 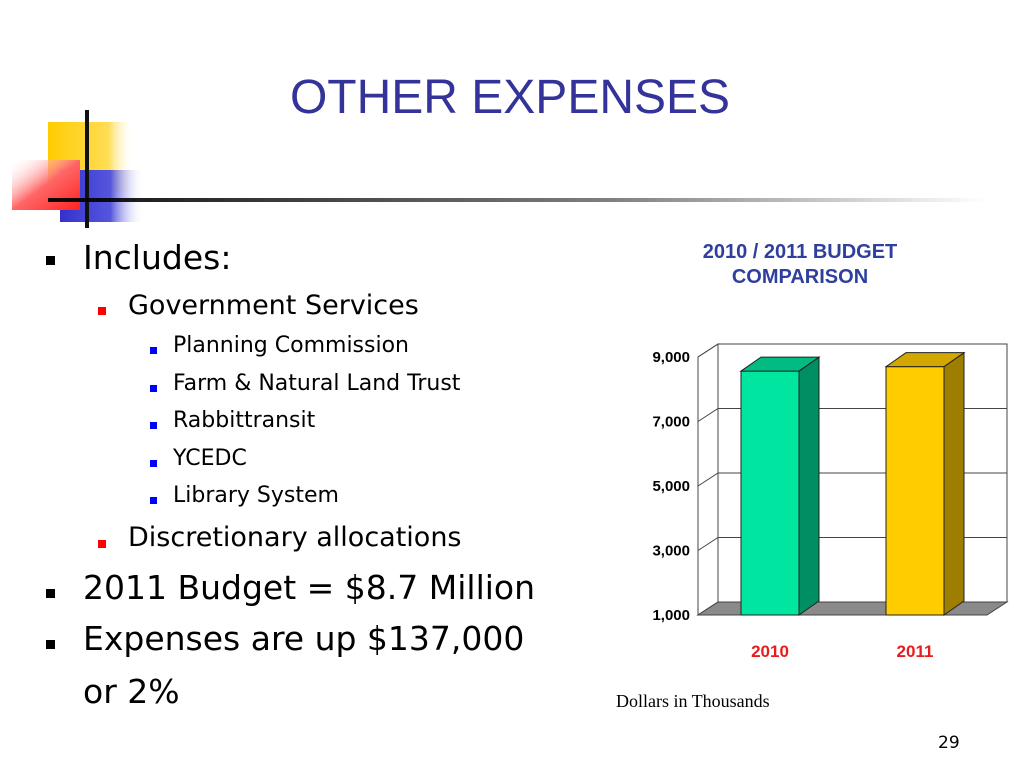 I want to click on bar-top-2011, so click(x=925, y=360).